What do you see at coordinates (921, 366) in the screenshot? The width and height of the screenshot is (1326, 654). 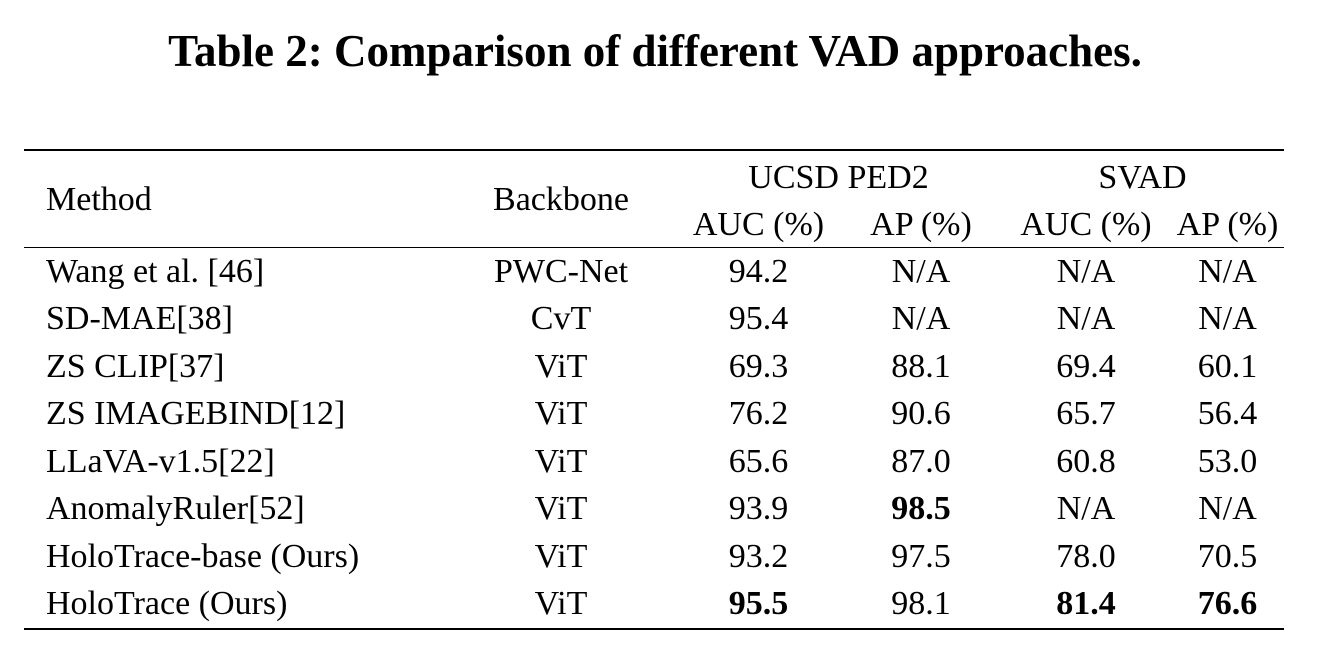 I see `cell-ucsd-ap: 88.1` at bounding box center [921, 366].